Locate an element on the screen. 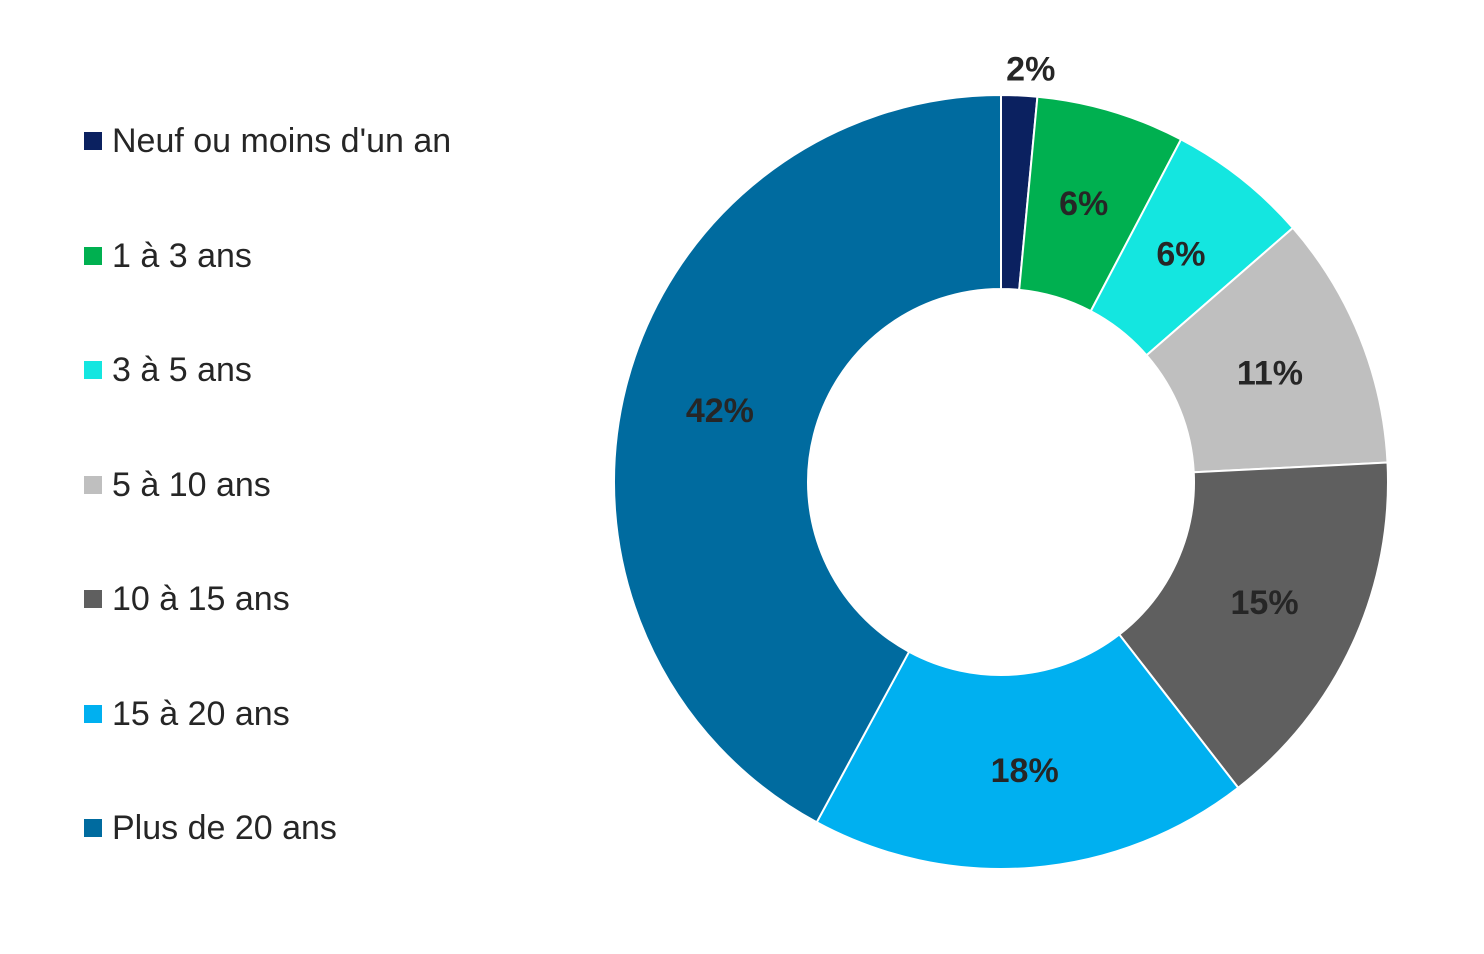  legend-label: Plus de 20 ans is located at coordinates (224, 828).